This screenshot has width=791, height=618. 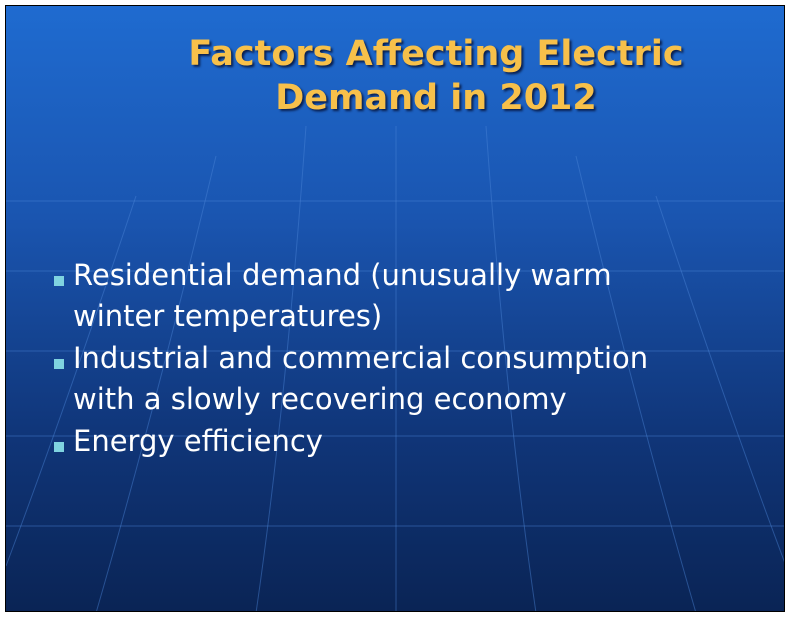 I want to click on bullet-line: winter temperatures), so click(x=228, y=316).